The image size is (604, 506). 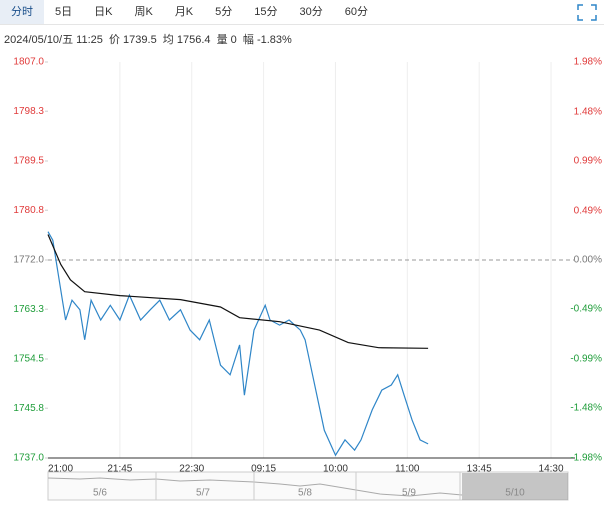 What do you see at coordinates (224, 12) in the screenshot?
I see `tab: 5分` at bounding box center [224, 12].